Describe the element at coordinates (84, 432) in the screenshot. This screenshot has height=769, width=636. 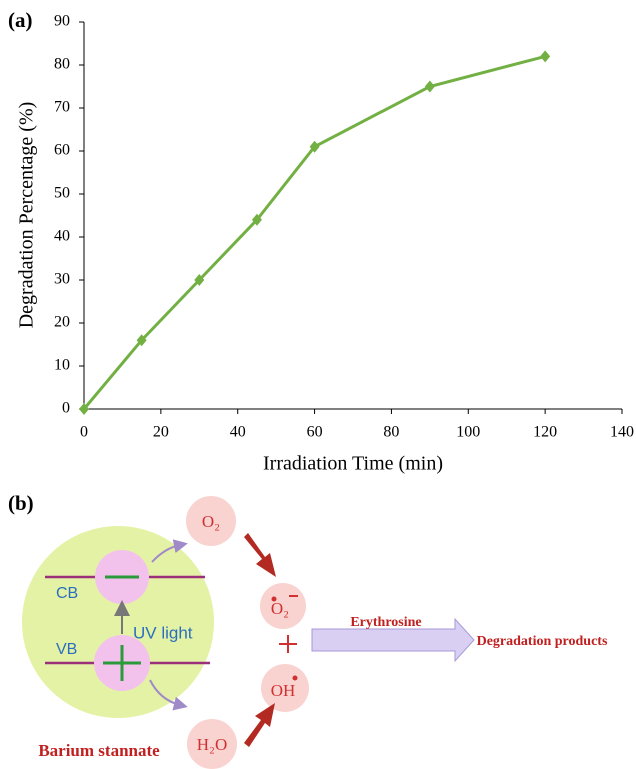
I see `x-tick-label: 0` at that location.